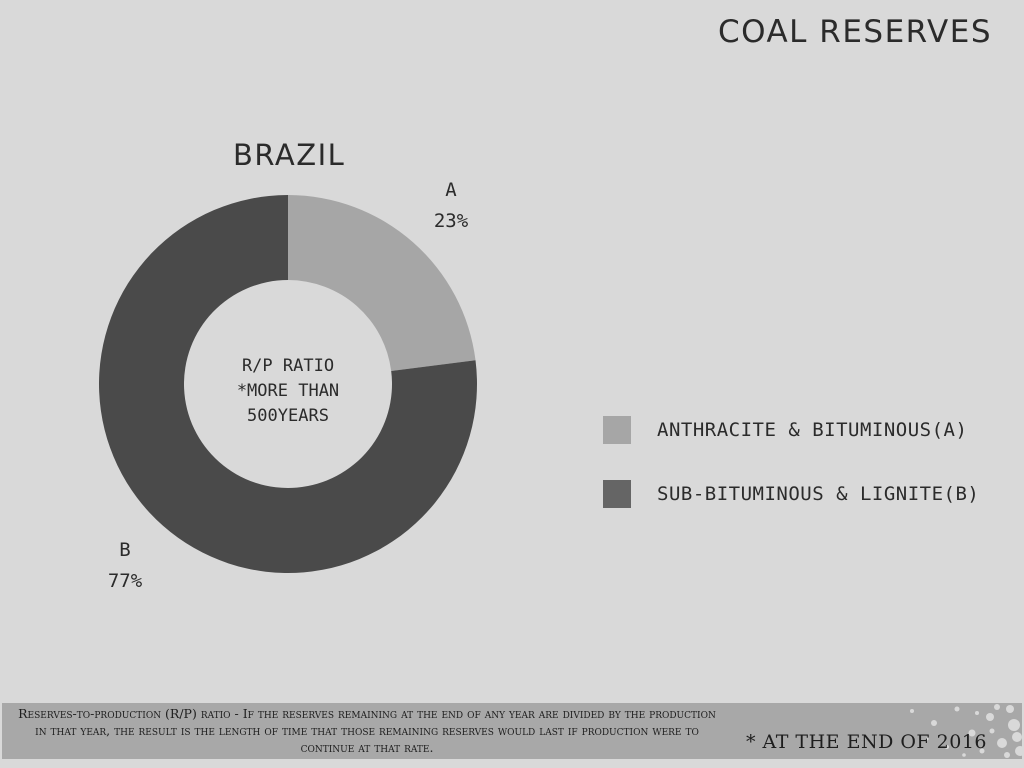 This screenshot has height=768, width=1024. What do you see at coordinates (451, 221) in the screenshot?
I see `slice-value-label: 23%` at bounding box center [451, 221].